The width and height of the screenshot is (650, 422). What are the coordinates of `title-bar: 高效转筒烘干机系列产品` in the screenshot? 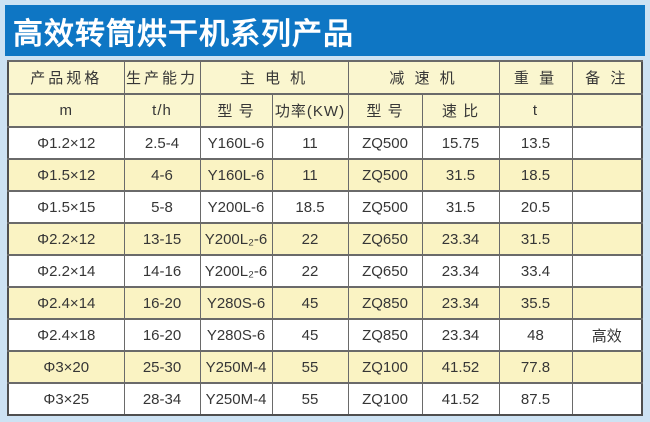 It's located at (325, 30).